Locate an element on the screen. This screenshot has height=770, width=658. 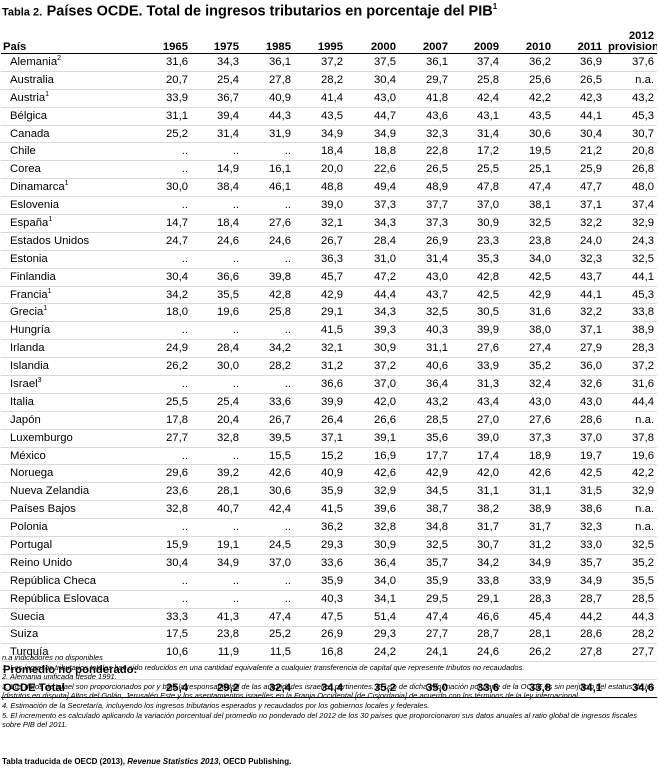
value-cell: 36,4 is located at coordinates (372, 563).